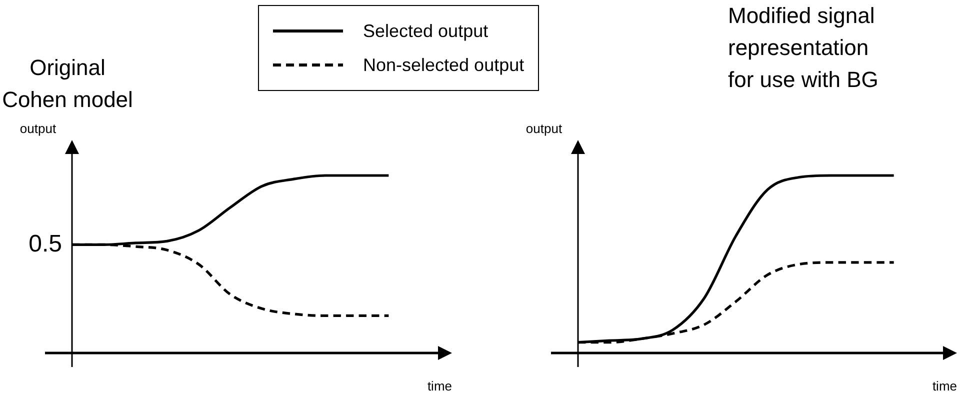  What do you see at coordinates (443, 65) in the screenshot?
I see `legend-label: Non-selected output` at bounding box center [443, 65].